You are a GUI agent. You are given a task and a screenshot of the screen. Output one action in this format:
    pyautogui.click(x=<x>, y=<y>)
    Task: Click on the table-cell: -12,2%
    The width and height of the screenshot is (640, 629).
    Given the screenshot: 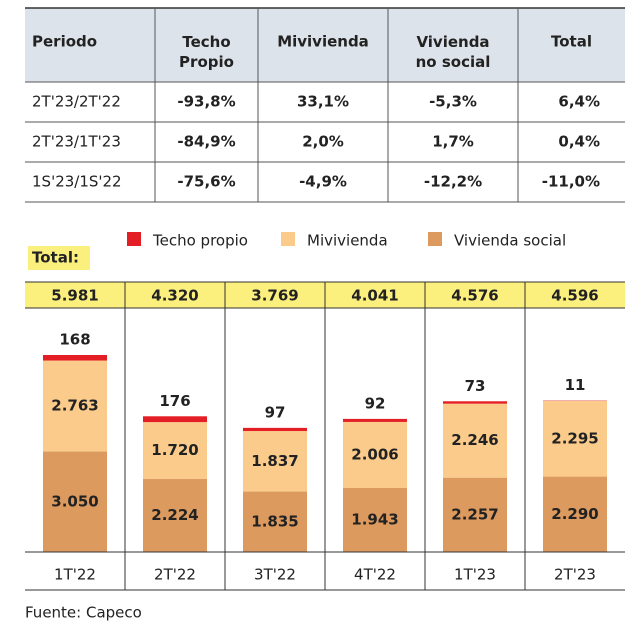 What is the action you would take?
    pyautogui.click(x=453, y=182)
    